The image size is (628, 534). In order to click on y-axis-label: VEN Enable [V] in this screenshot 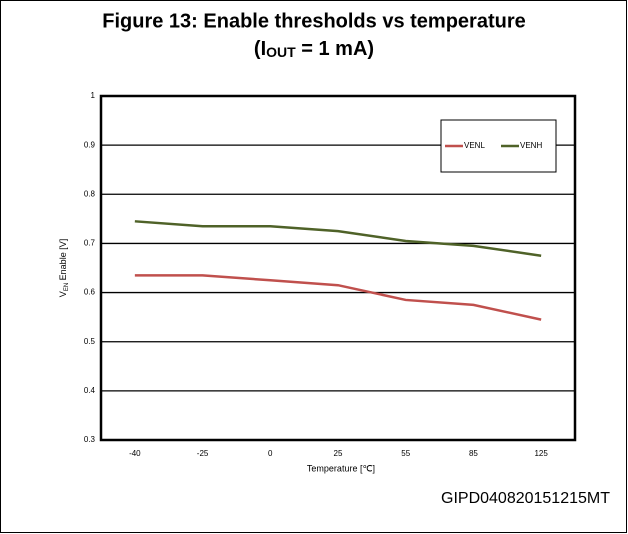, I will do `click(63, 268)`.